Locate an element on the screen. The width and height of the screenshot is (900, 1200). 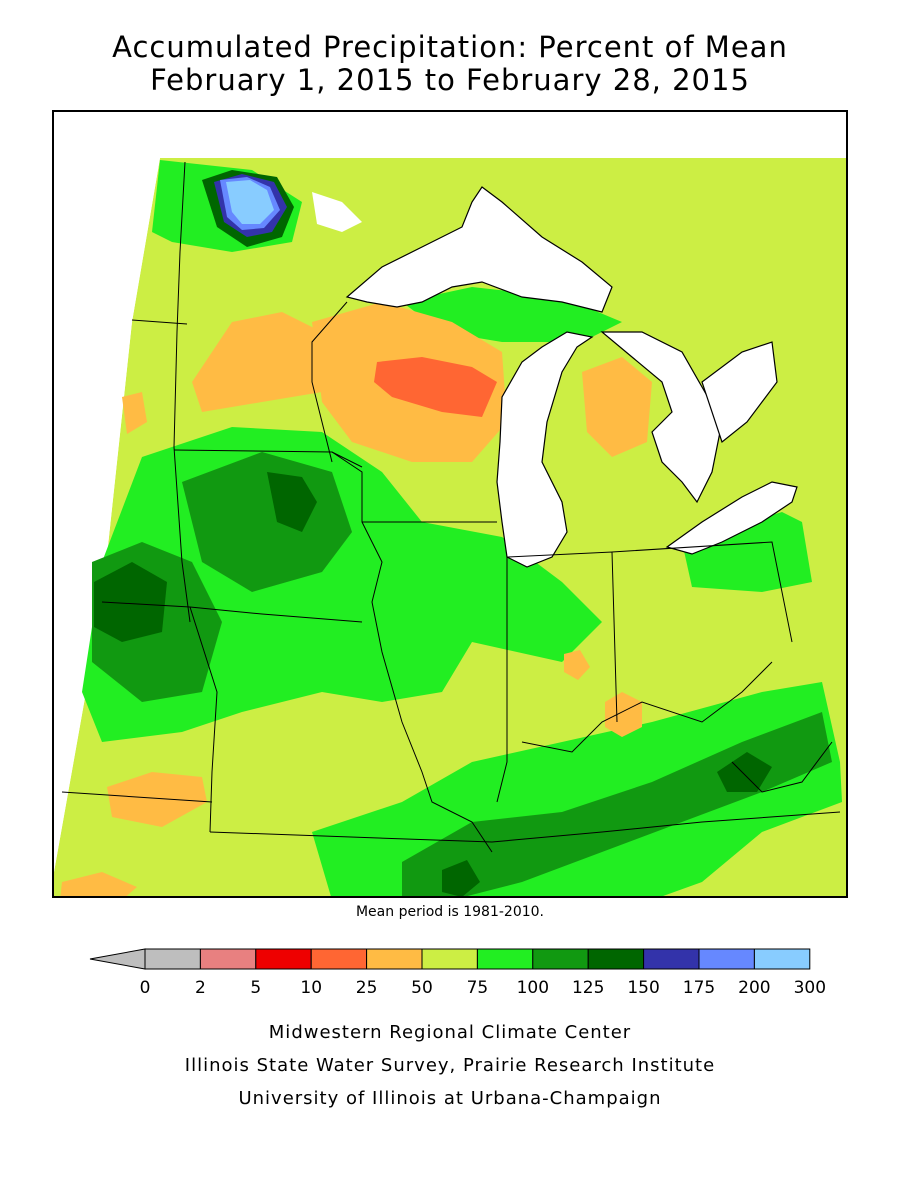
legend-tick-label: 50 is located at coordinates (422, 988).